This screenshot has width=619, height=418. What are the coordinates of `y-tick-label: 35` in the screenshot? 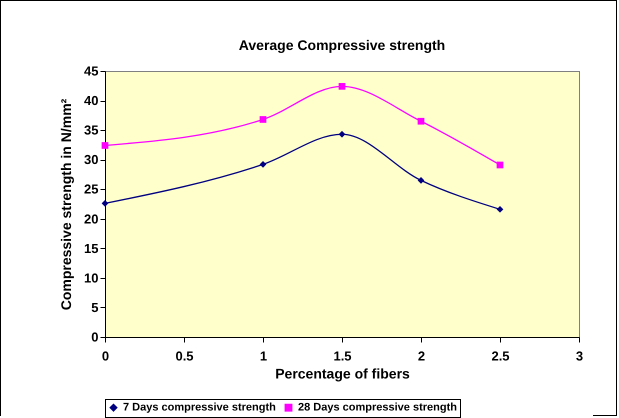 It's located at (91, 130).